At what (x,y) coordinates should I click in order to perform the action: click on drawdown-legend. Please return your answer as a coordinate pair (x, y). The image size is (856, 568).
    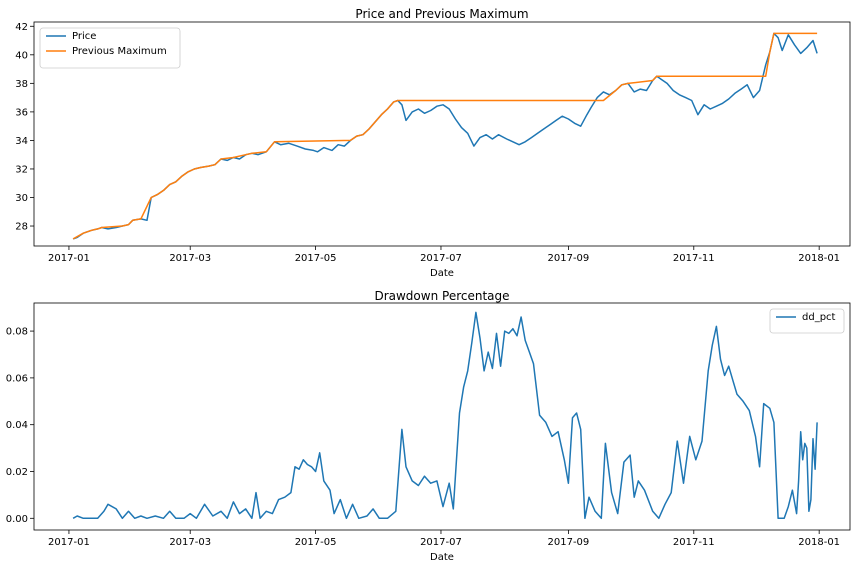
    Looking at the image, I should click on (807, 321).